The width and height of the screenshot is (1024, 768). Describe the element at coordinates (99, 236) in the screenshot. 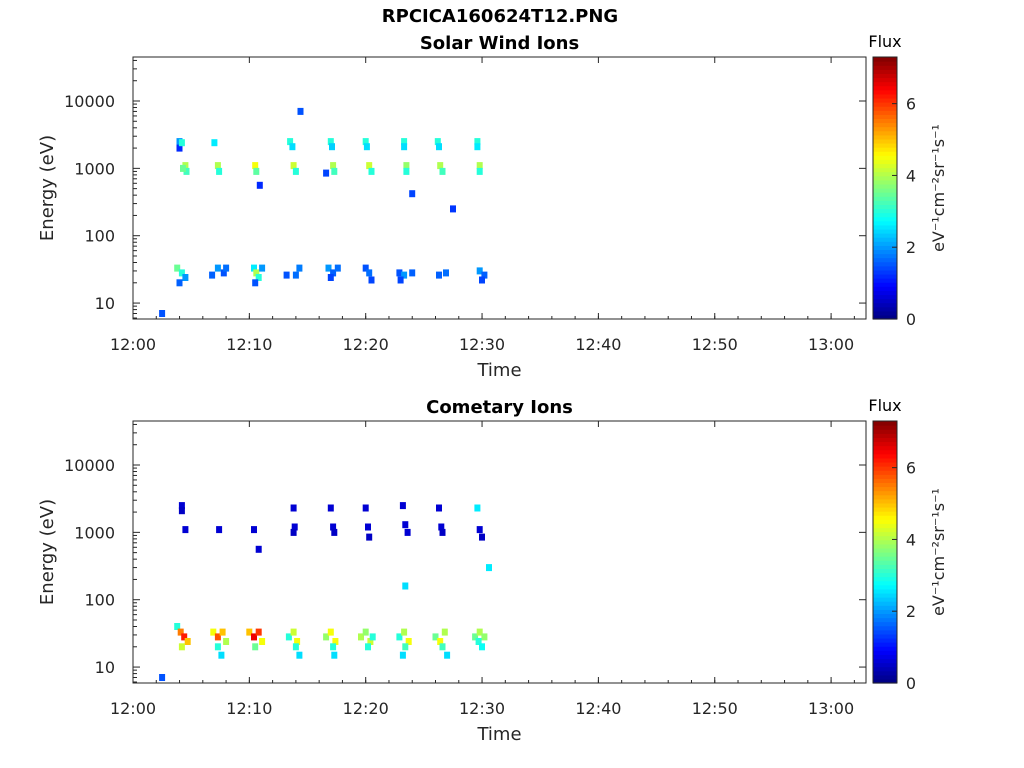

I see `y-tick-label: 100` at that location.